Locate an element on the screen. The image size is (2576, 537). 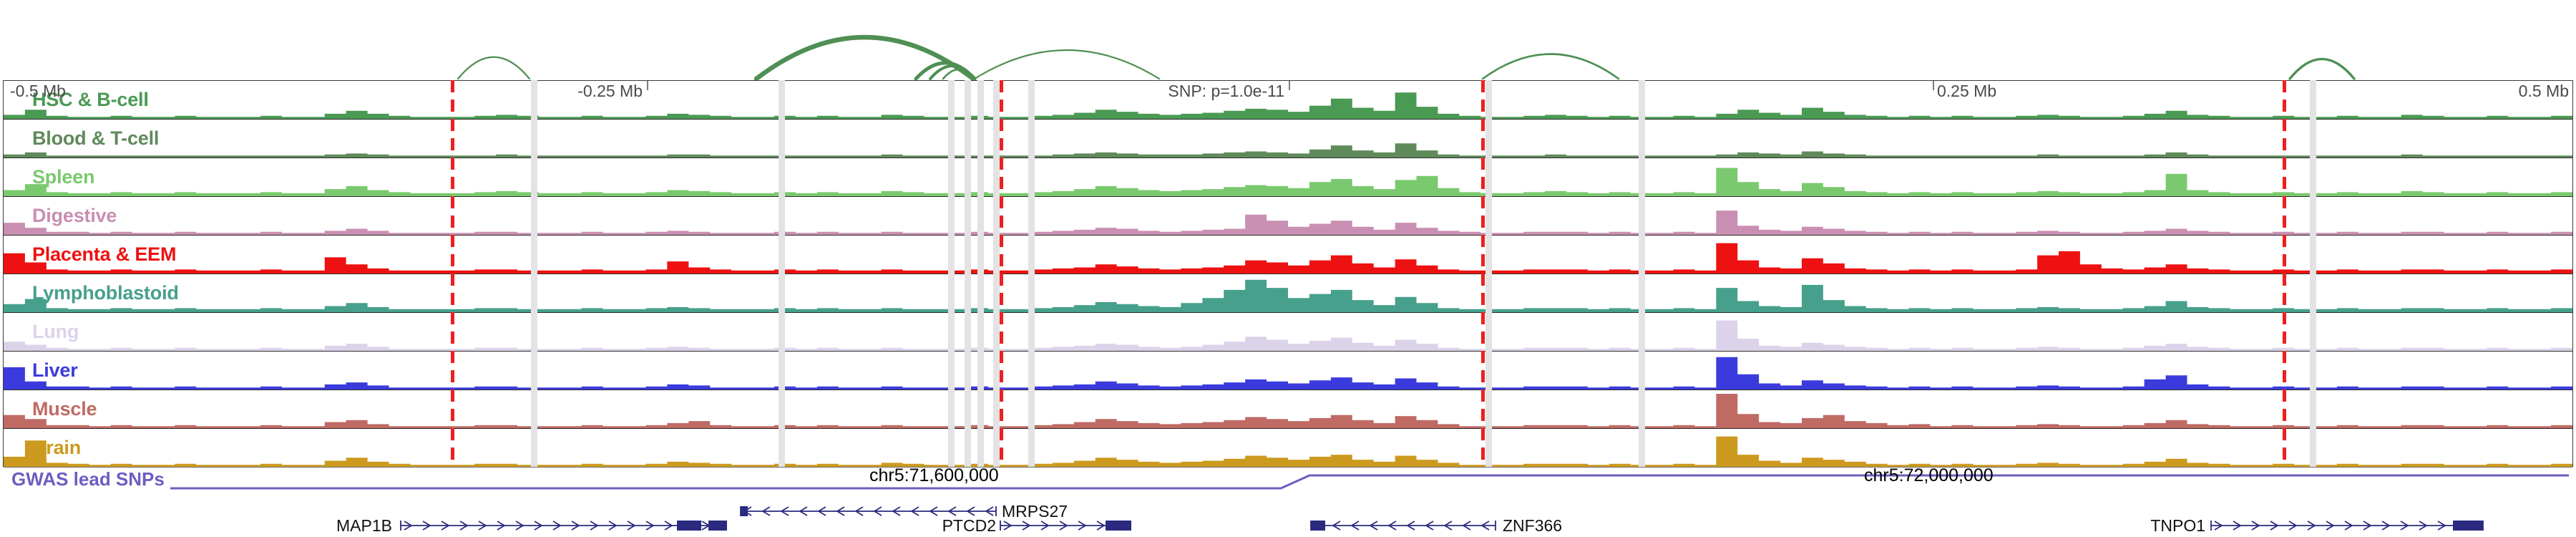
signal-track-row: Brain is located at coordinates (1288, 448).